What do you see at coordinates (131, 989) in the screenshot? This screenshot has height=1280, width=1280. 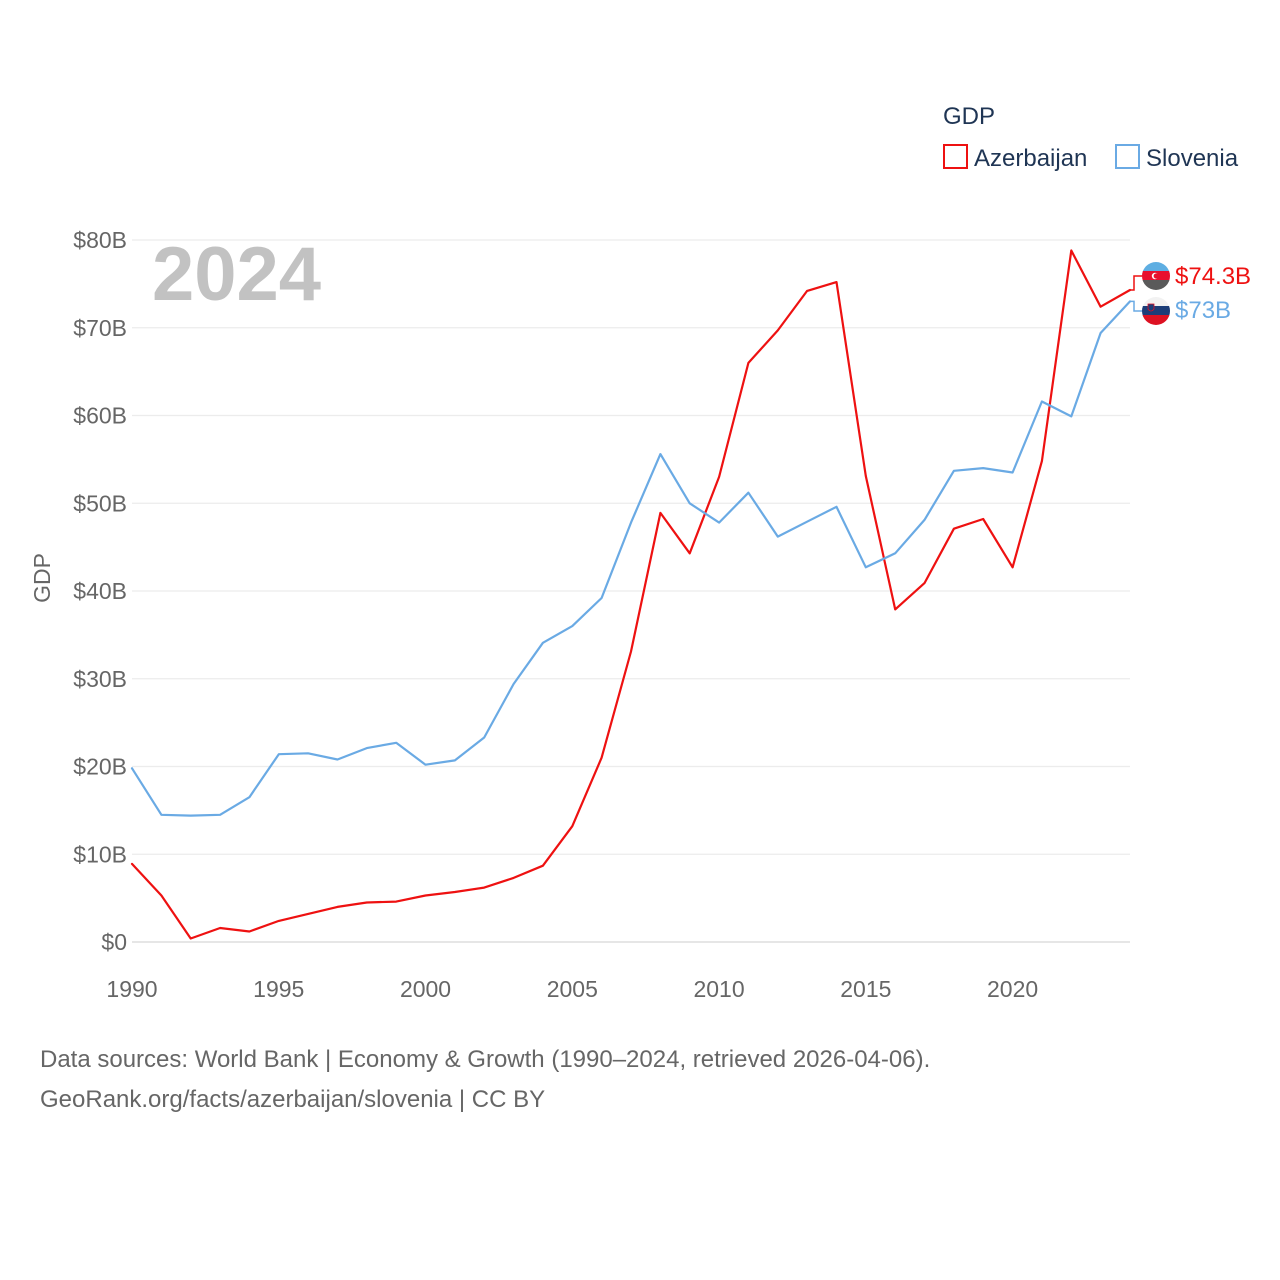 I see `x-tick-label: 1990` at bounding box center [131, 989].